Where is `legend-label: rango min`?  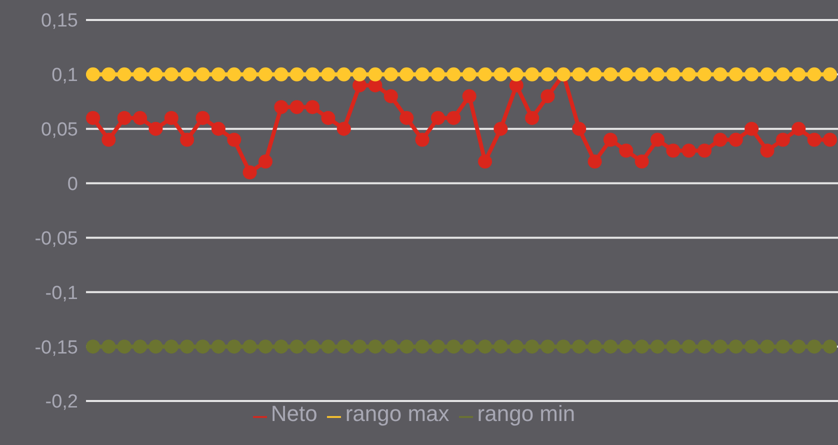 legend-label: rango min is located at coordinates (526, 413).